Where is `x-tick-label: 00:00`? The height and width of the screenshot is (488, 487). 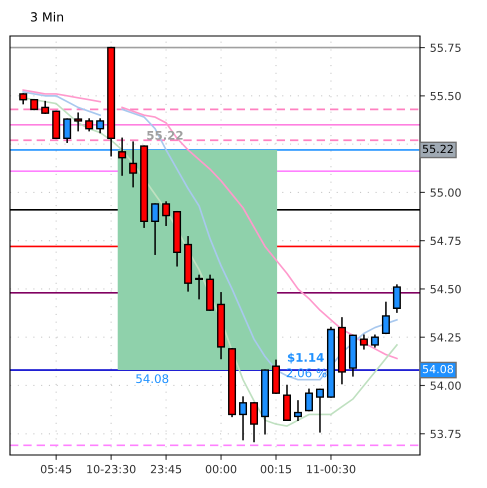 x-tick-label: 00:00 is located at coordinates (221, 469).